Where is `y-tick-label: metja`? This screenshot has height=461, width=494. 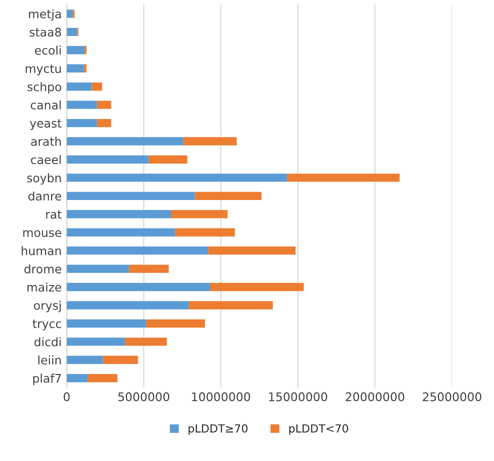
y-tick-label: metja is located at coordinates (44, 15).